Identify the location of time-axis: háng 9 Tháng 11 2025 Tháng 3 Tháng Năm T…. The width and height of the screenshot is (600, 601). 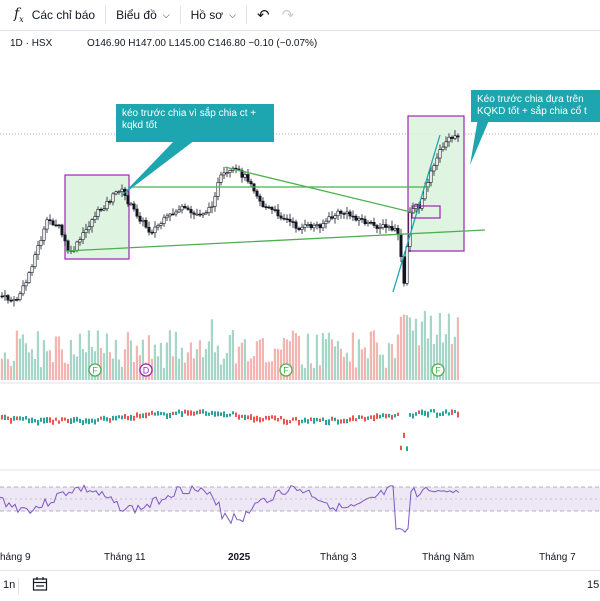
(300, 557).